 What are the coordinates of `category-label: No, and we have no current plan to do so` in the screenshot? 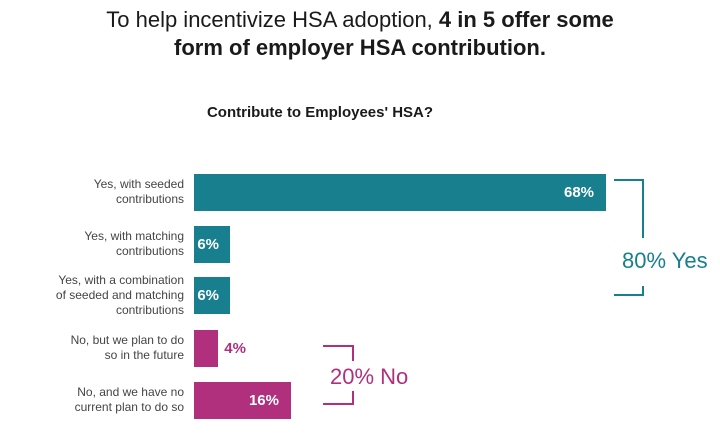 It's located at (129, 399).